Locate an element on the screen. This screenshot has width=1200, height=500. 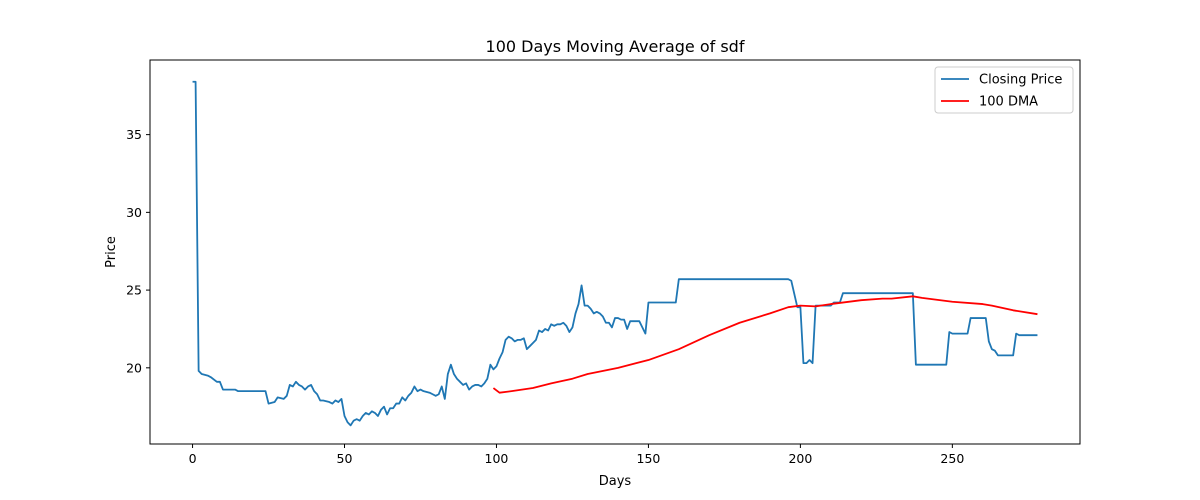
y-tick-label: 35 is located at coordinates (134, 134).